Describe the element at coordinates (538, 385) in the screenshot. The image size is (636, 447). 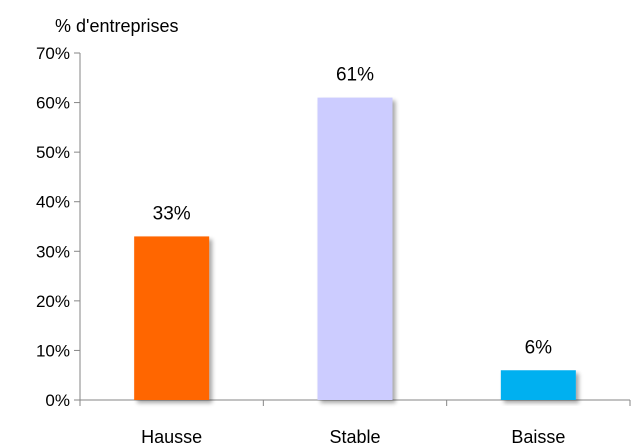
I see `bar-baisse` at that location.